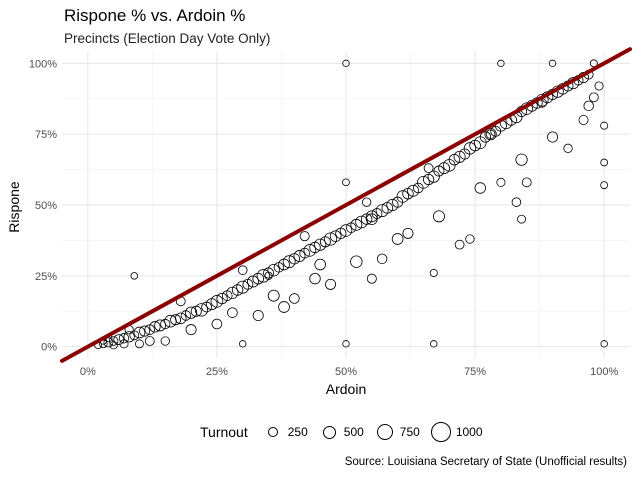  What do you see at coordinates (217, 372) in the screenshot?
I see `x-tick-label: 25%` at bounding box center [217, 372].